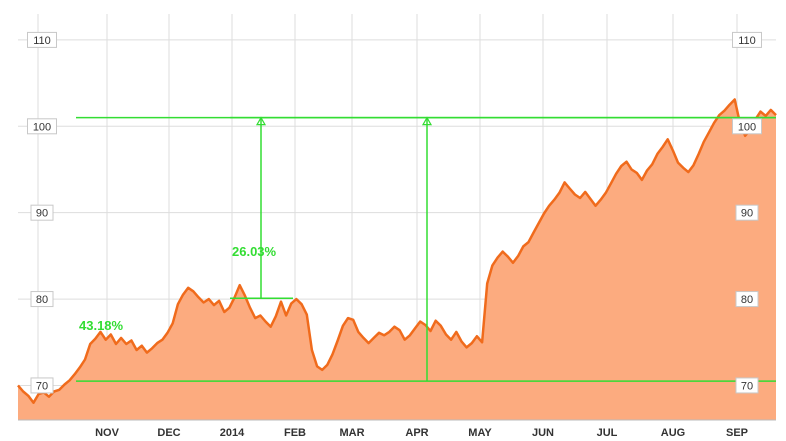  What do you see at coordinates (607, 433) in the screenshot?
I see `x-tick-jul: JUL` at bounding box center [607, 433].